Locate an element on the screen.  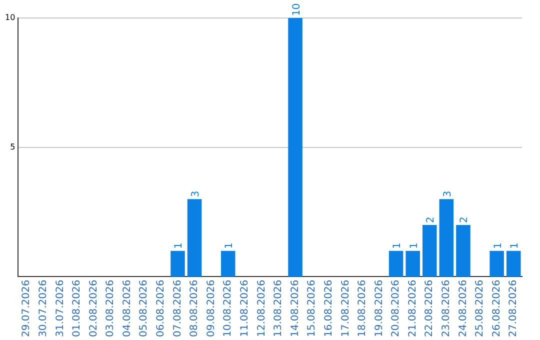
x-tick-label: 31.07.2026 is located at coordinates (60, 309).